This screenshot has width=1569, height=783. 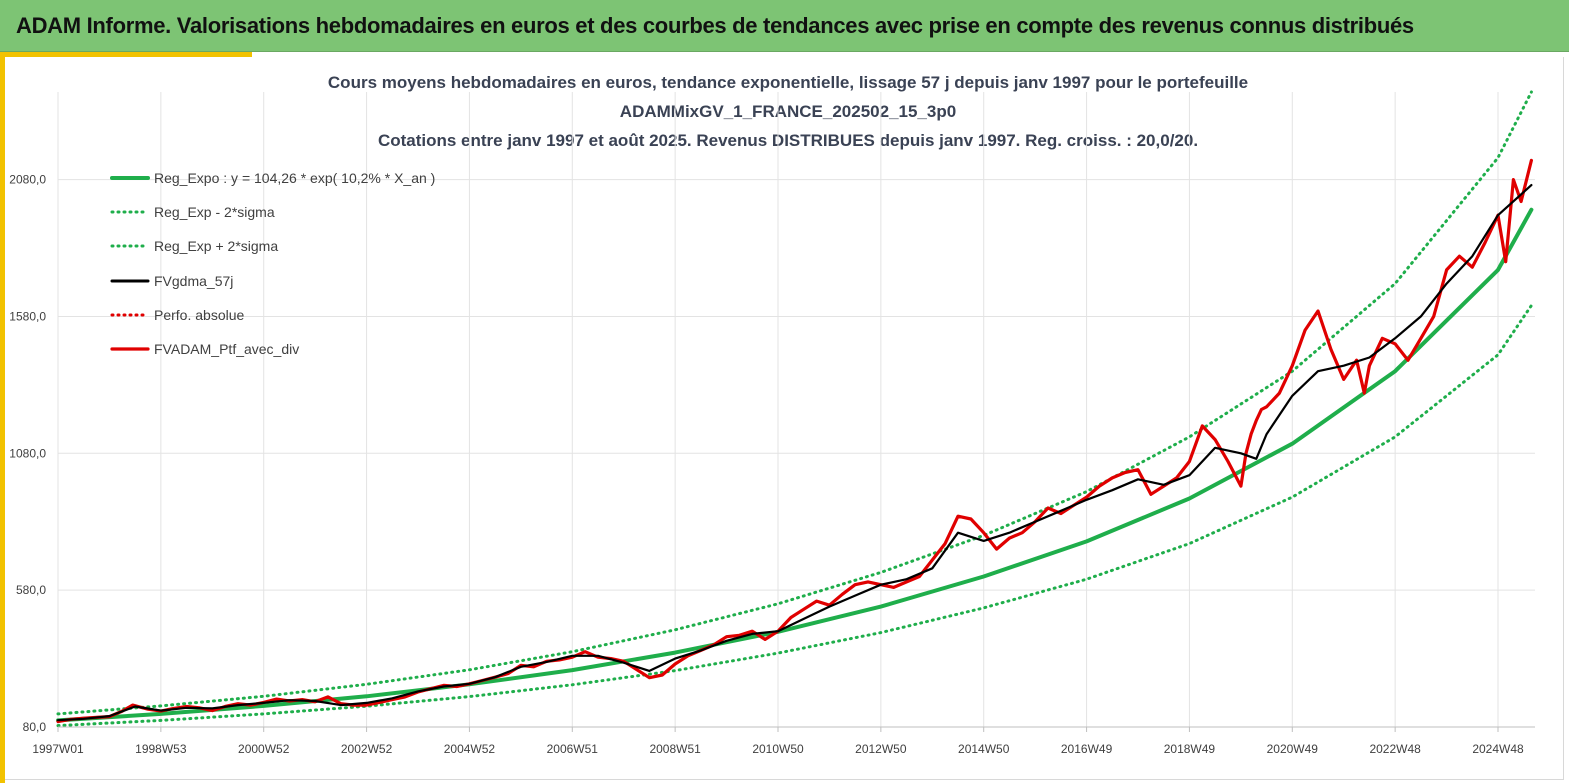 What do you see at coordinates (573, 749) in the screenshot?
I see `x-tick-label: 2006W51` at bounding box center [573, 749].